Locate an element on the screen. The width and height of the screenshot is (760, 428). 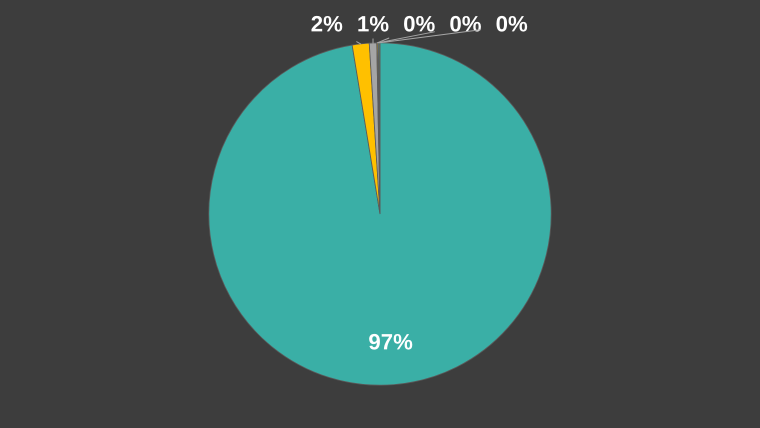
data-label: 2% is located at coordinates (327, 24).